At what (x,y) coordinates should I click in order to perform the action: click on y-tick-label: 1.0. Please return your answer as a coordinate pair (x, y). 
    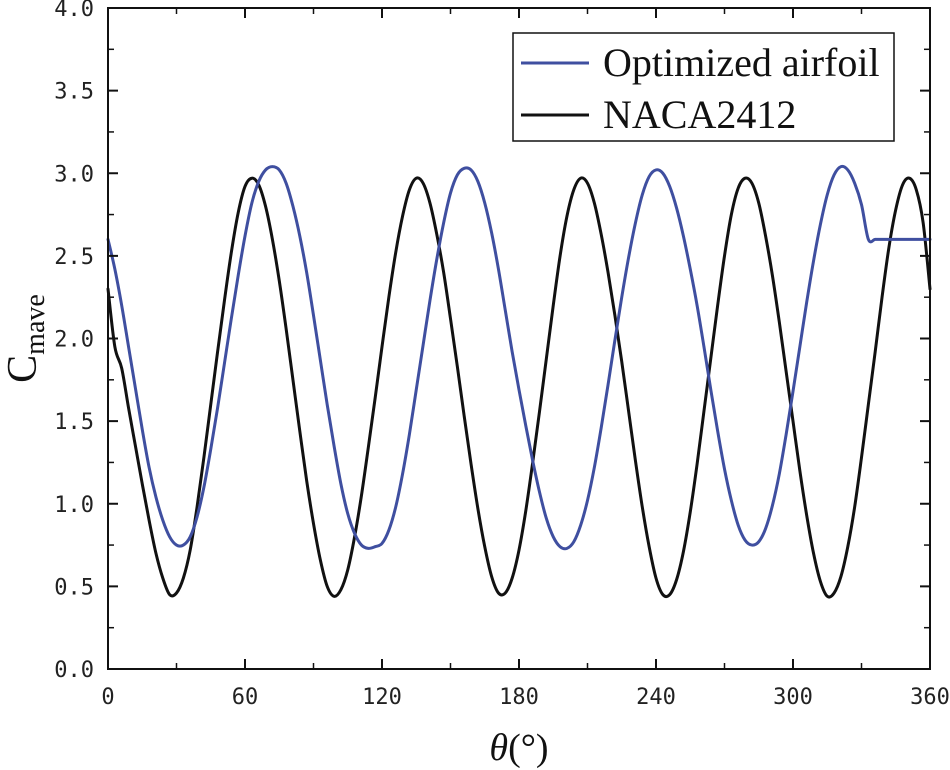
    Looking at the image, I should click on (74, 505).